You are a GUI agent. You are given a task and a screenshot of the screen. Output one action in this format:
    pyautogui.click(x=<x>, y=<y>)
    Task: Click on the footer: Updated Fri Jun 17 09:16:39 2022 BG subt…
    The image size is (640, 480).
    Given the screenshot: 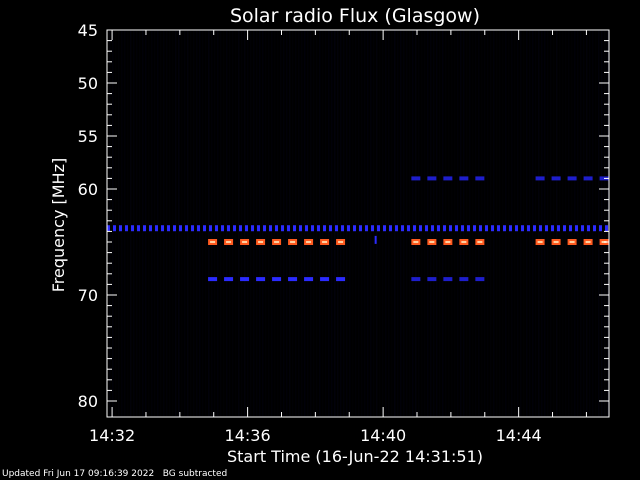 What is the action you would take?
    pyautogui.click(x=114, y=474)
    